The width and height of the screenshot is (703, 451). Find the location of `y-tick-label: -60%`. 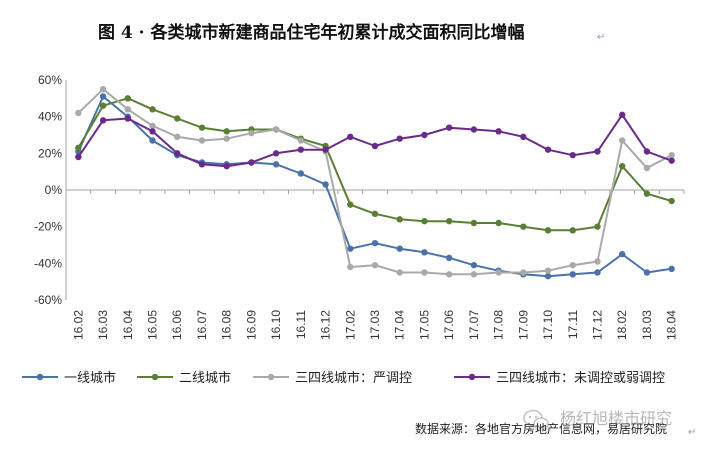

y-tick-label: -60% is located at coordinates (48, 300).